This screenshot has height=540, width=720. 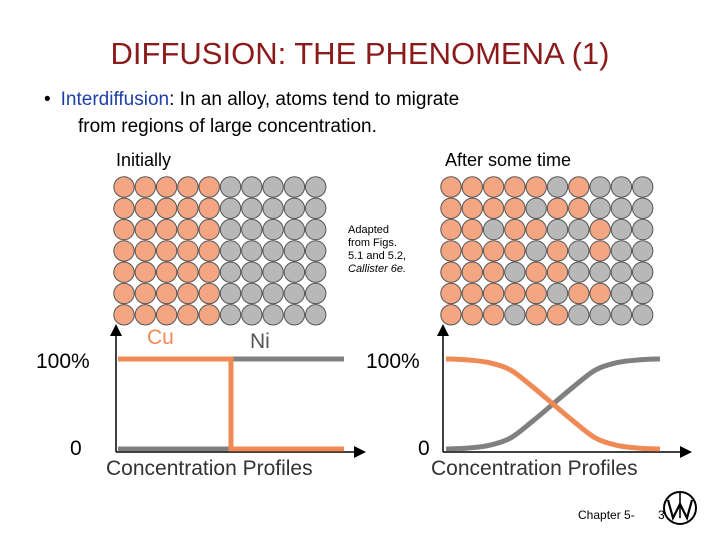 What do you see at coordinates (553, 404) in the screenshot?
I see `cu-profile-curve` at bounding box center [553, 404].